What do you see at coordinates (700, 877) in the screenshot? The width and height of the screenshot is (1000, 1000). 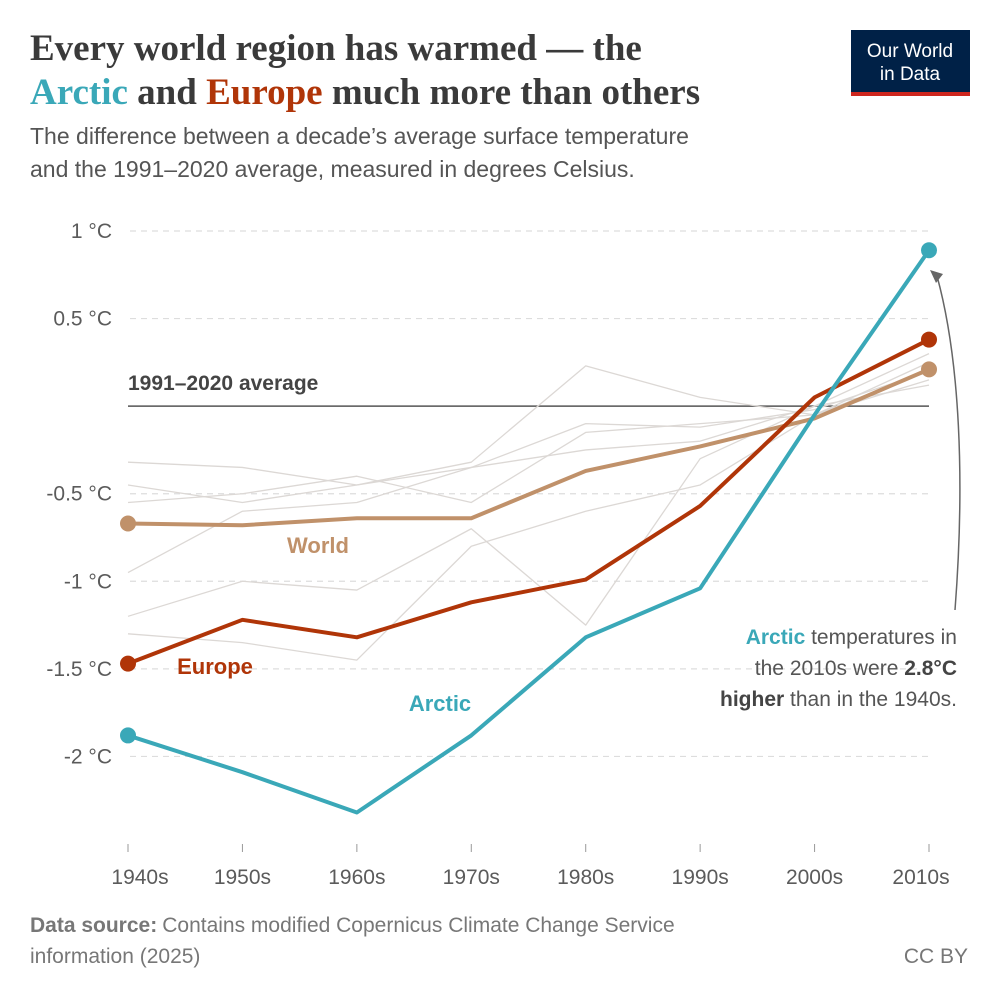 I see `x-tick-label: 1990s` at bounding box center [700, 877].